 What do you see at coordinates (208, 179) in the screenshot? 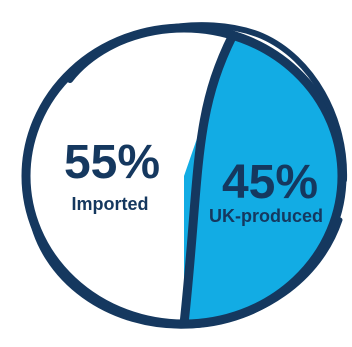
I see `slice-divider` at bounding box center [208, 179].